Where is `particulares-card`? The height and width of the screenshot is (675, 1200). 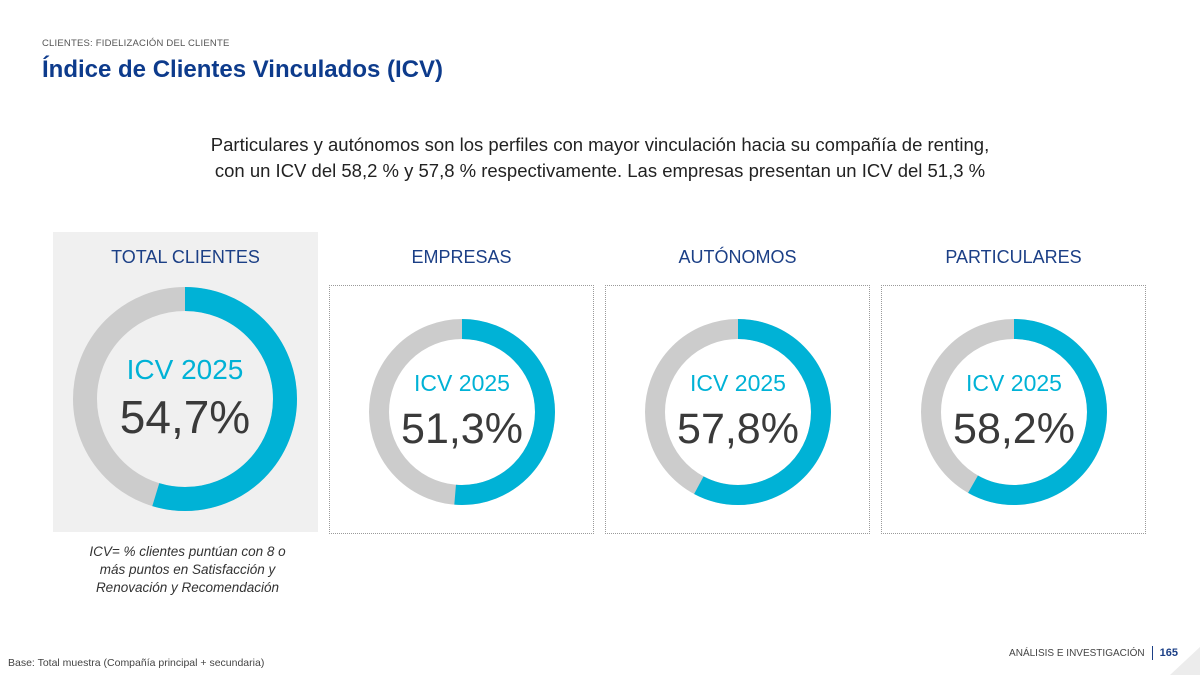 particulares-card is located at coordinates (1013, 409).